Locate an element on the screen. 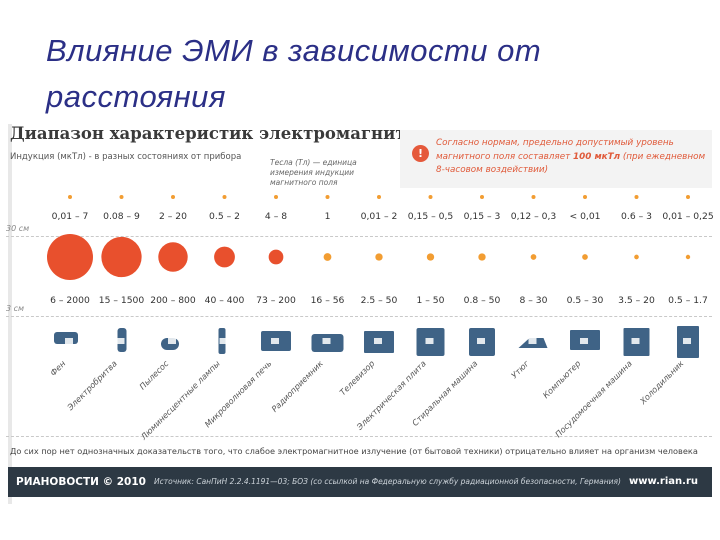  near-value-1: 6 – 2000 is located at coordinates (70, 300).